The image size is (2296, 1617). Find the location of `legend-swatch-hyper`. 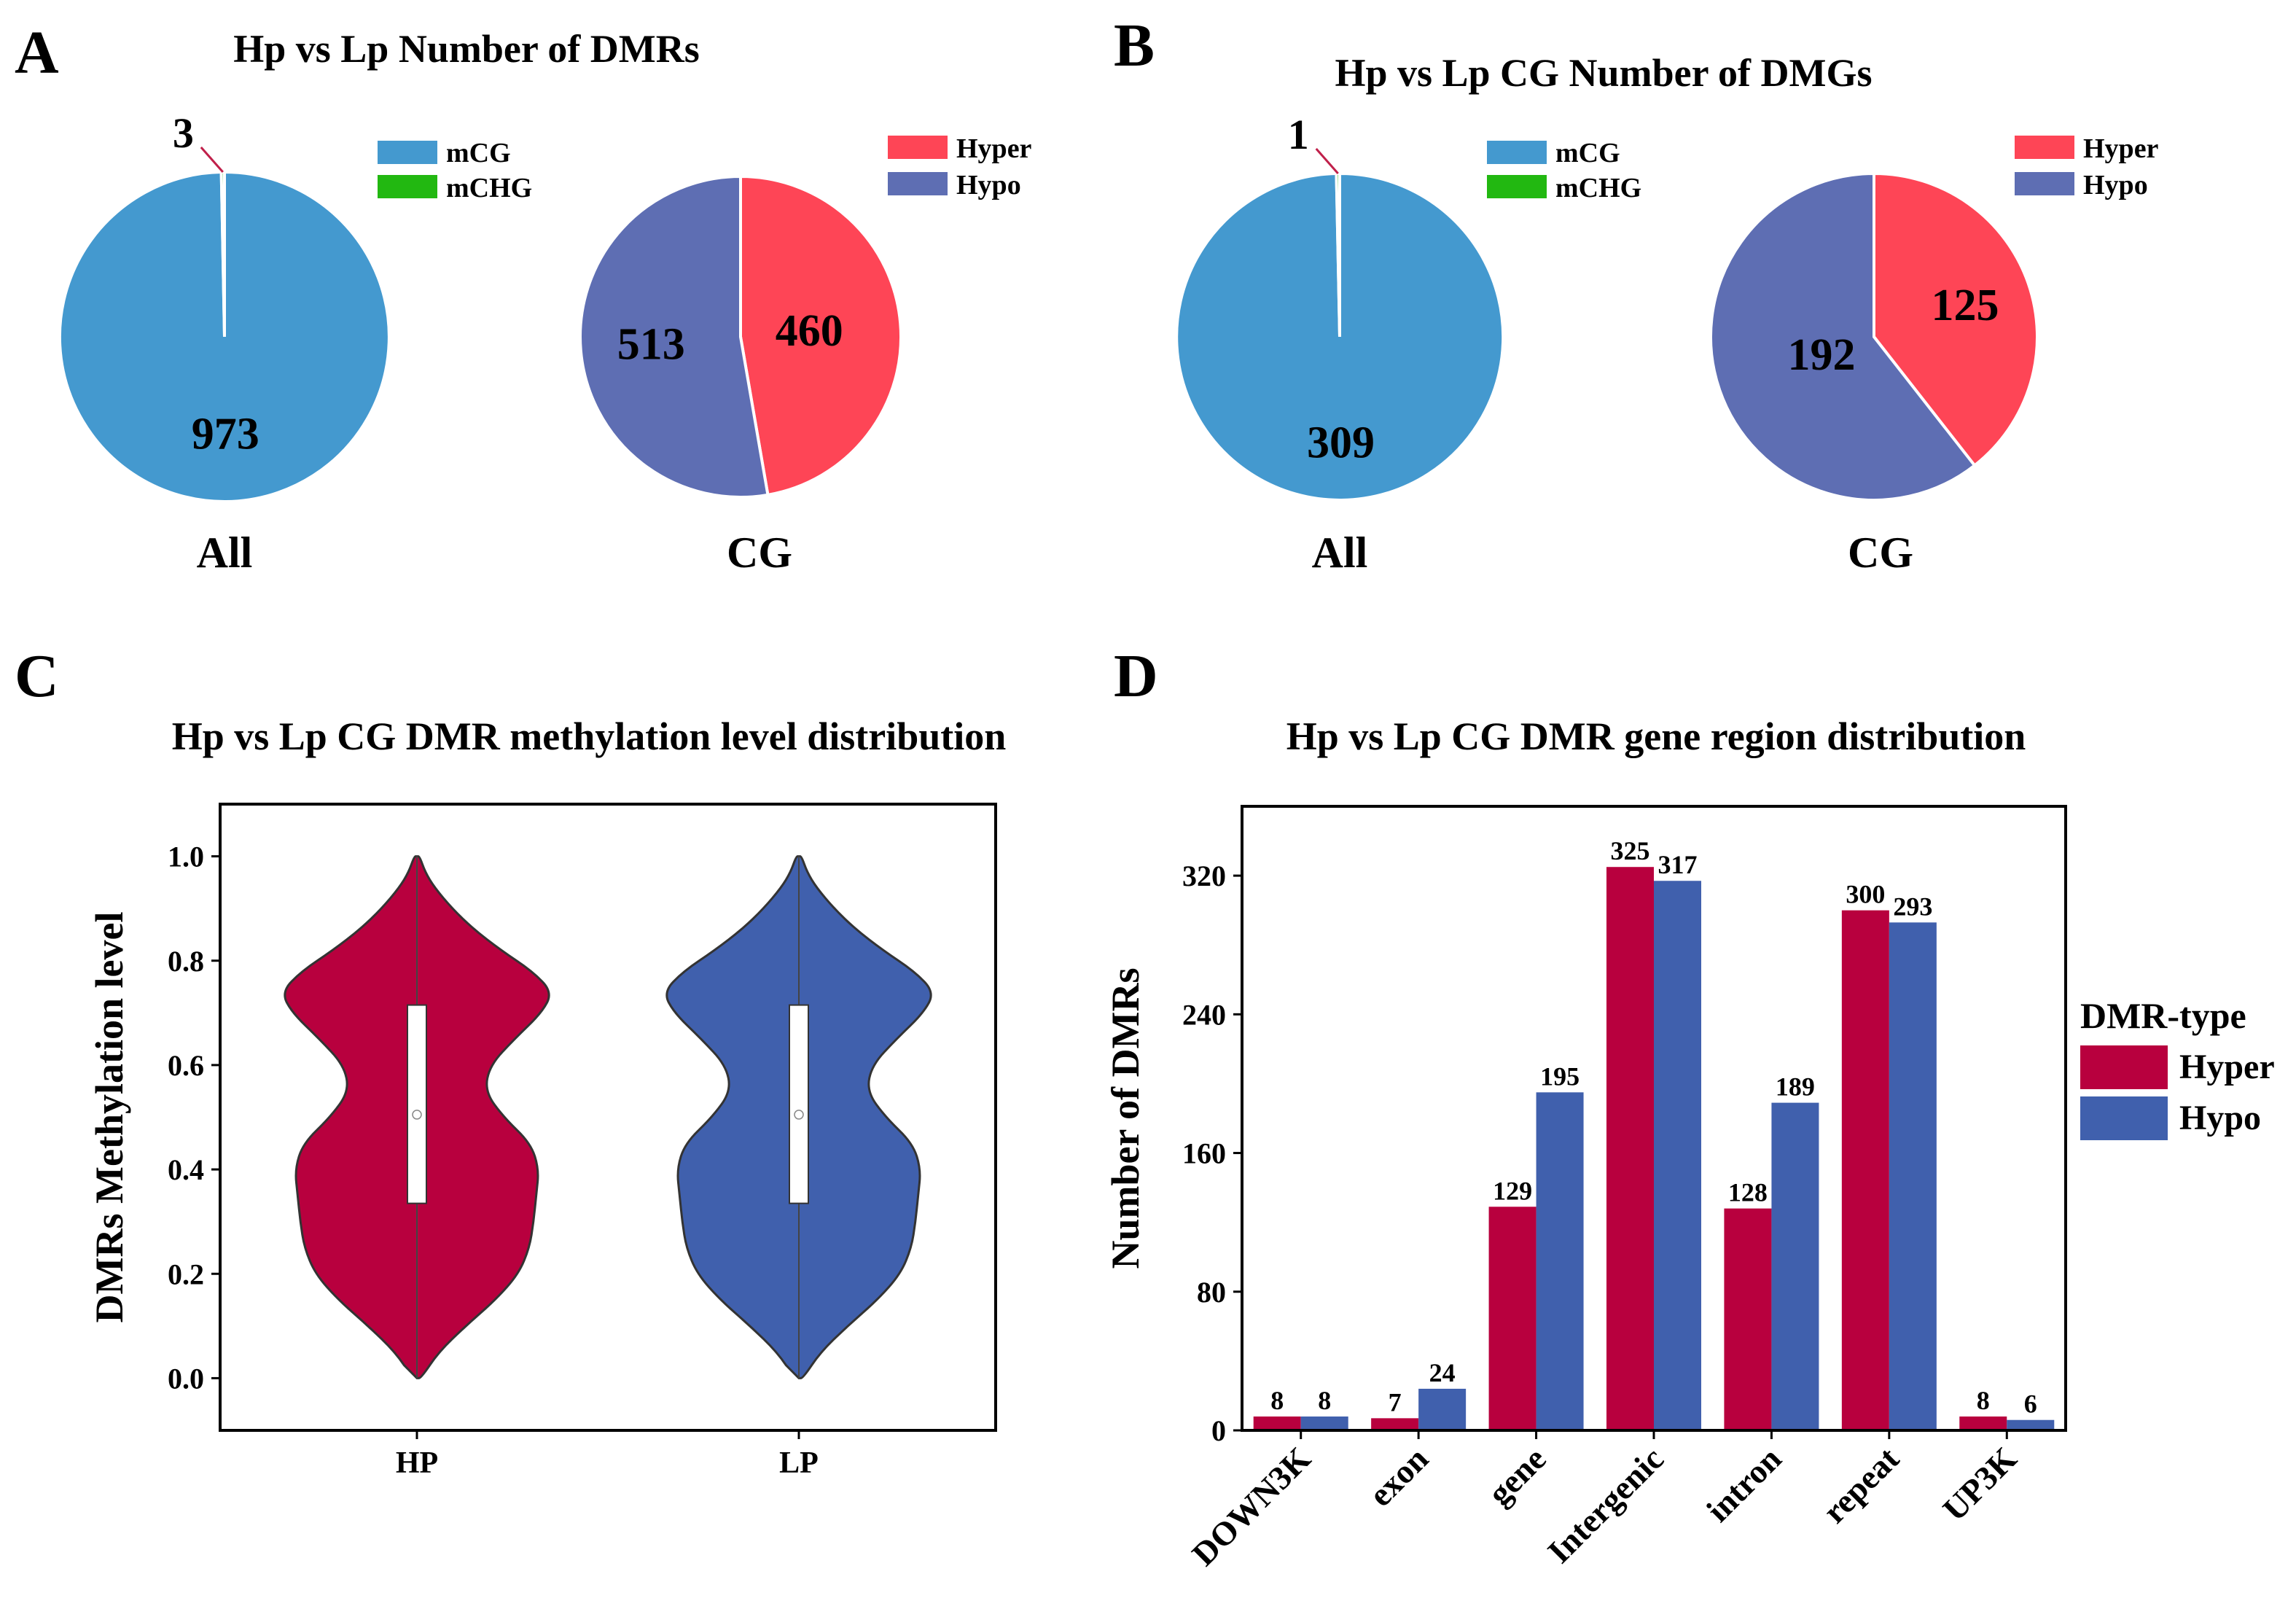

legend-swatch-hyper is located at coordinates (2124, 1067).